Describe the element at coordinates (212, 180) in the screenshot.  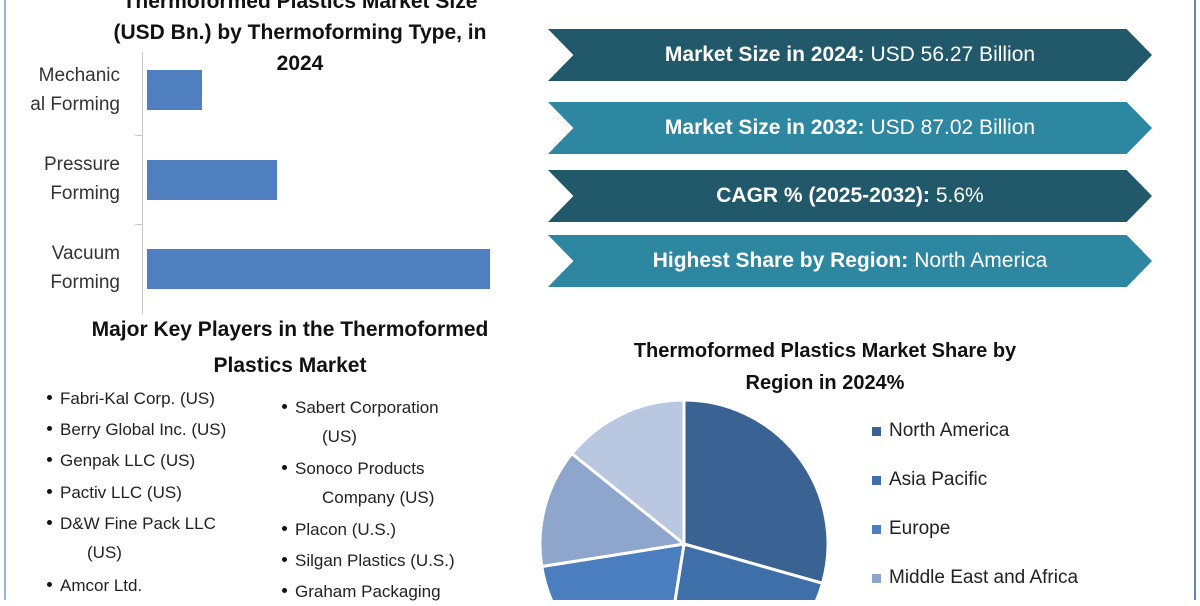
I see `bar-pressure-forming` at that location.